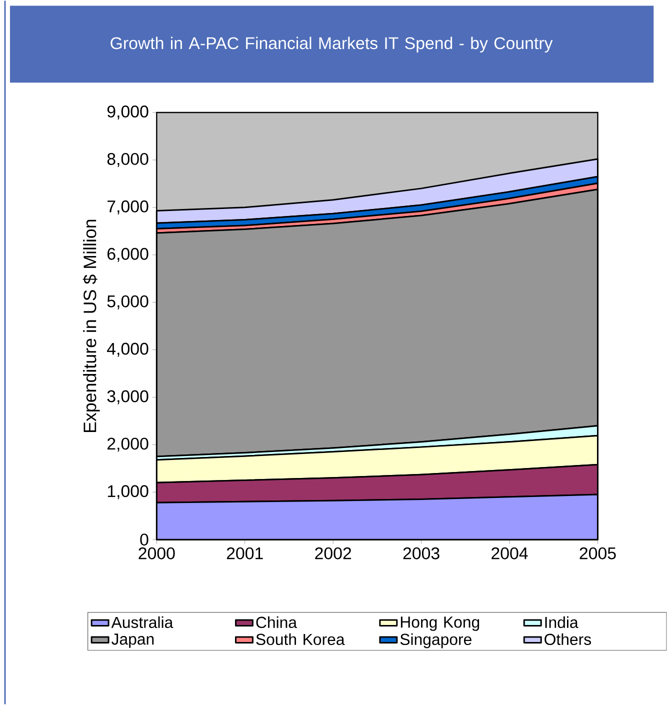 This screenshot has height=705, width=667. What do you see at coordinates (568, 639) in the screenshot?
I see `legend-label: Others` at bounding box center [568, 639].